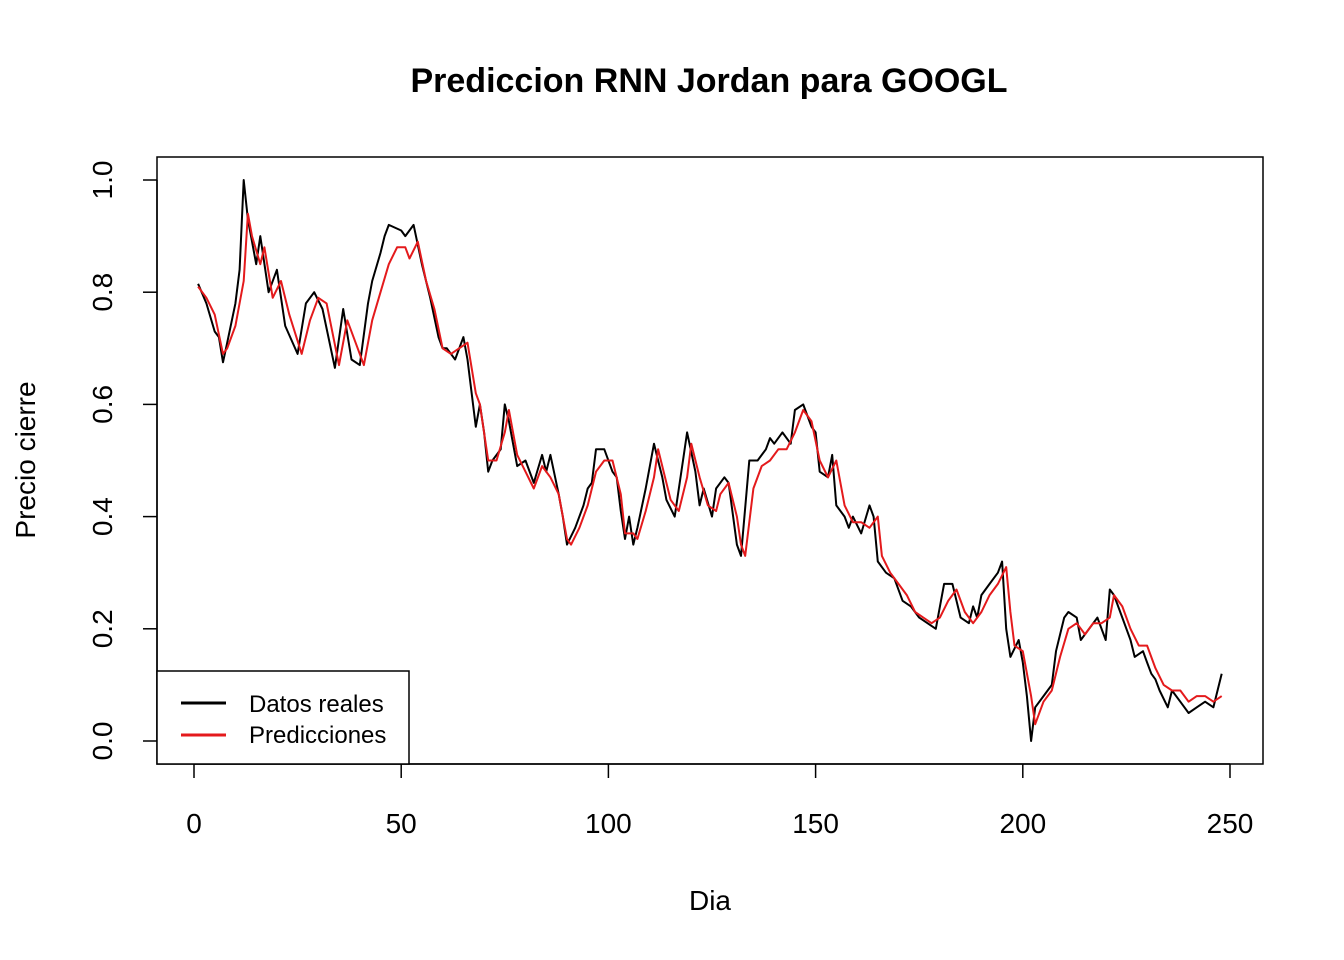 The image size is (1344, 960). Describe the element at coordinates (25, 459) in the screenshot. I see `y-axis-label: Precio cierre` at that location.